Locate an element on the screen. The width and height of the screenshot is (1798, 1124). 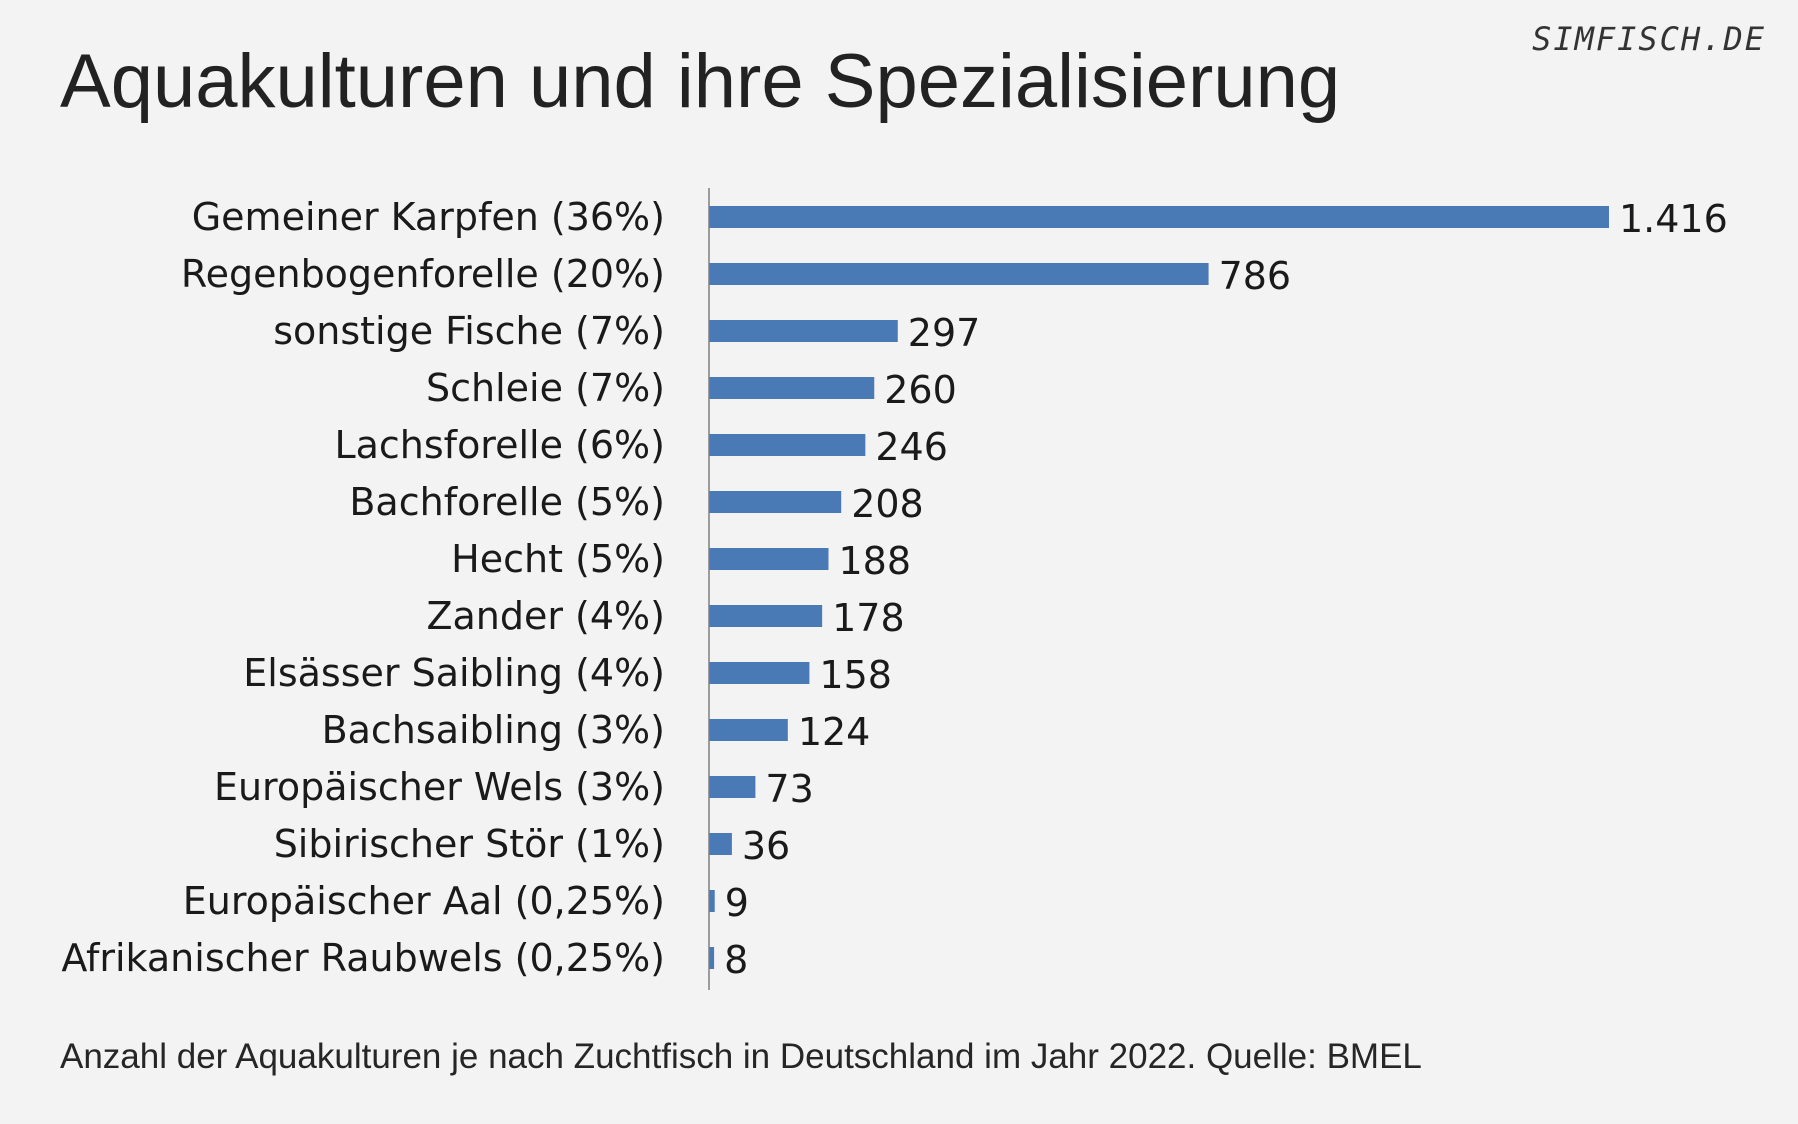
chart-title: Aquakulturen und ihre Spezialisierung is located at coordinates (700, 81).